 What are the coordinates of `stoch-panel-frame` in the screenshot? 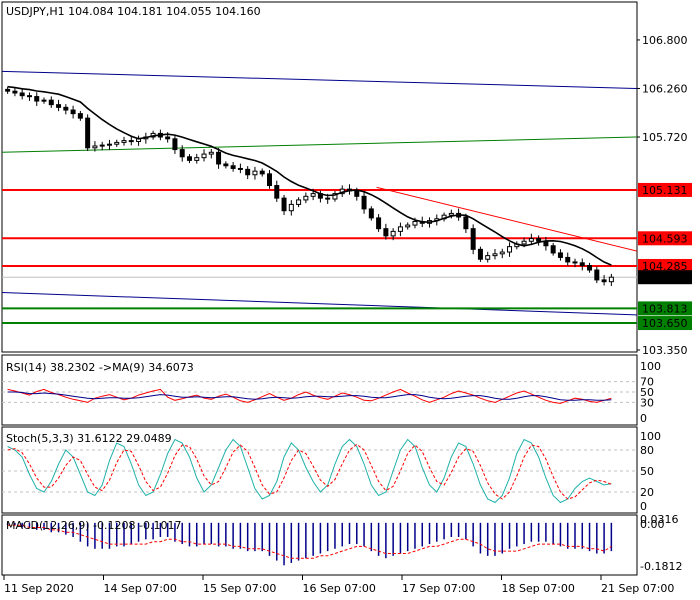 It's located at (319, 470).